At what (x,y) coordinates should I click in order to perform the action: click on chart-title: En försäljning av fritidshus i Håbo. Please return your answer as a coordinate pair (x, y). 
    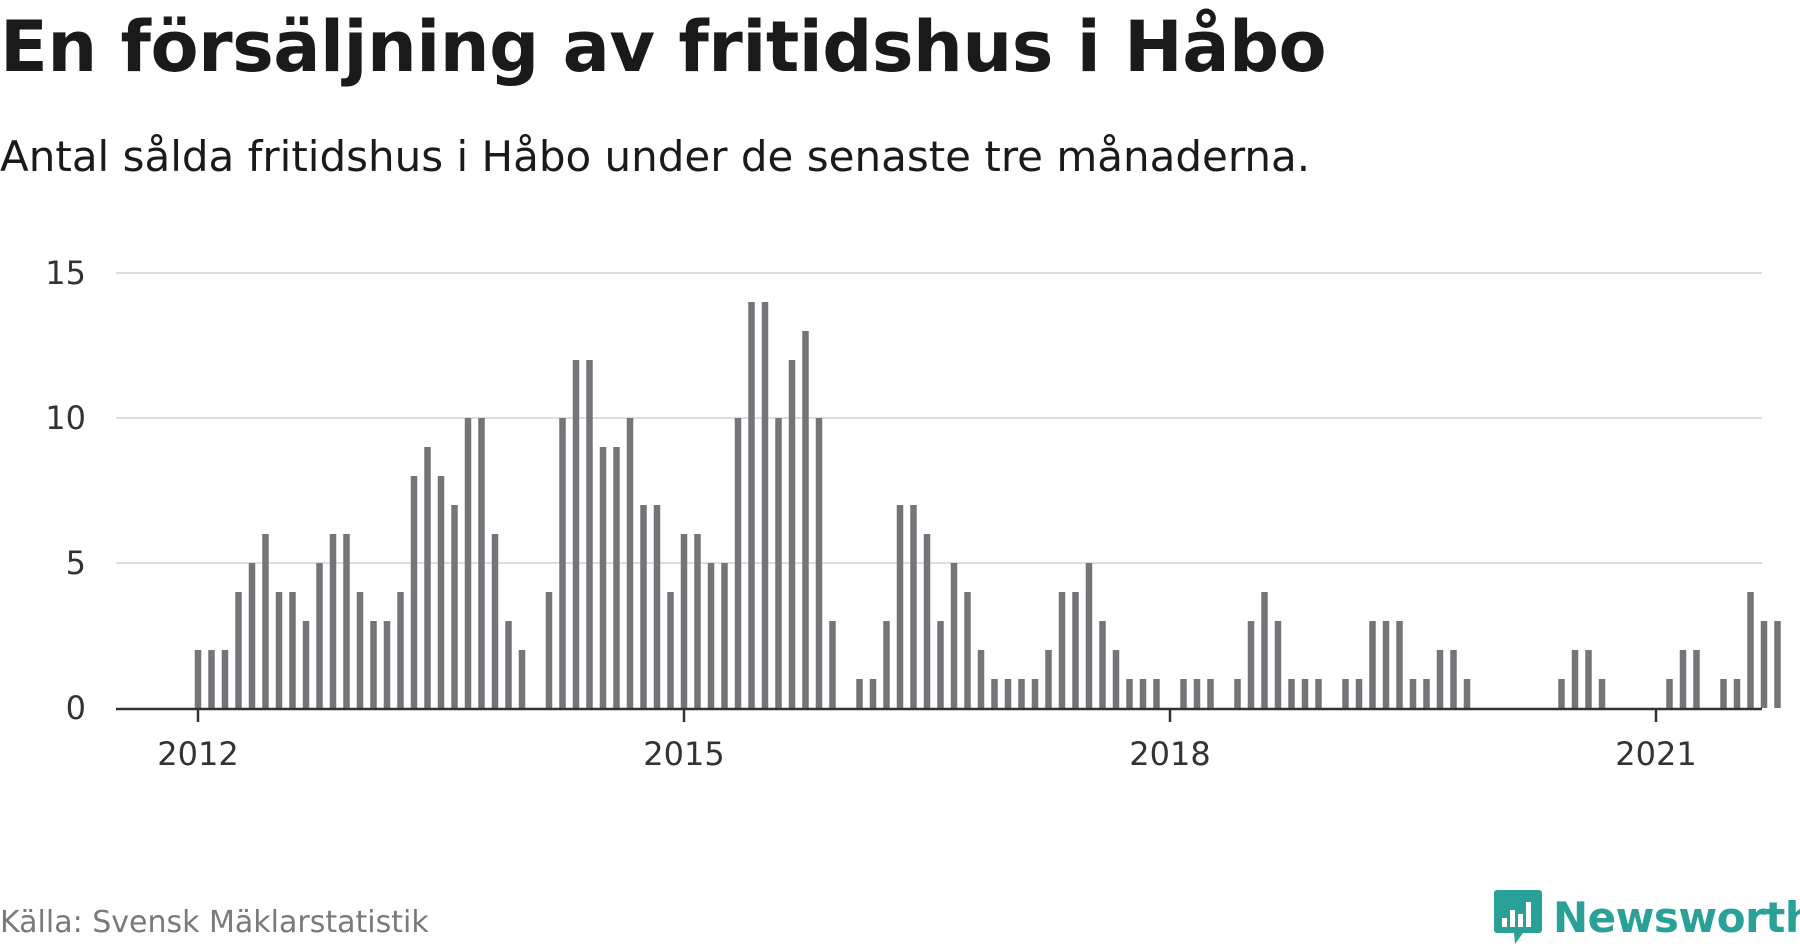
    Looking at the image, I should click on (663, 47).